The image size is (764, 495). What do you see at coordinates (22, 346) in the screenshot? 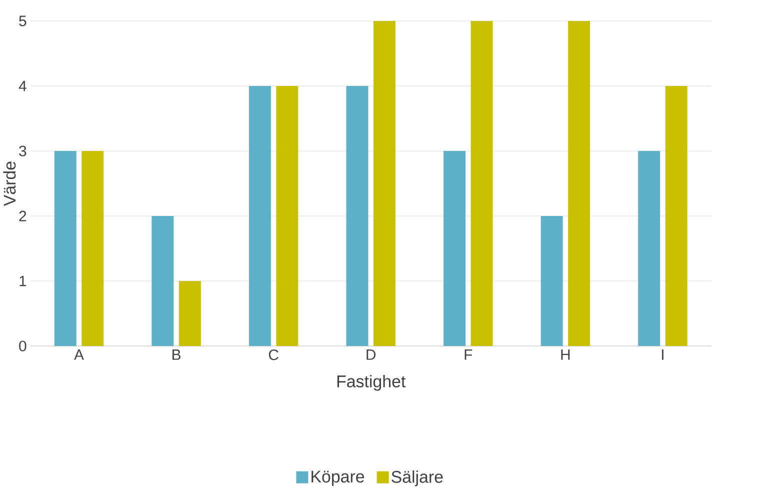
I see `y-tick-label: 0` at bounding box center [22, 346].